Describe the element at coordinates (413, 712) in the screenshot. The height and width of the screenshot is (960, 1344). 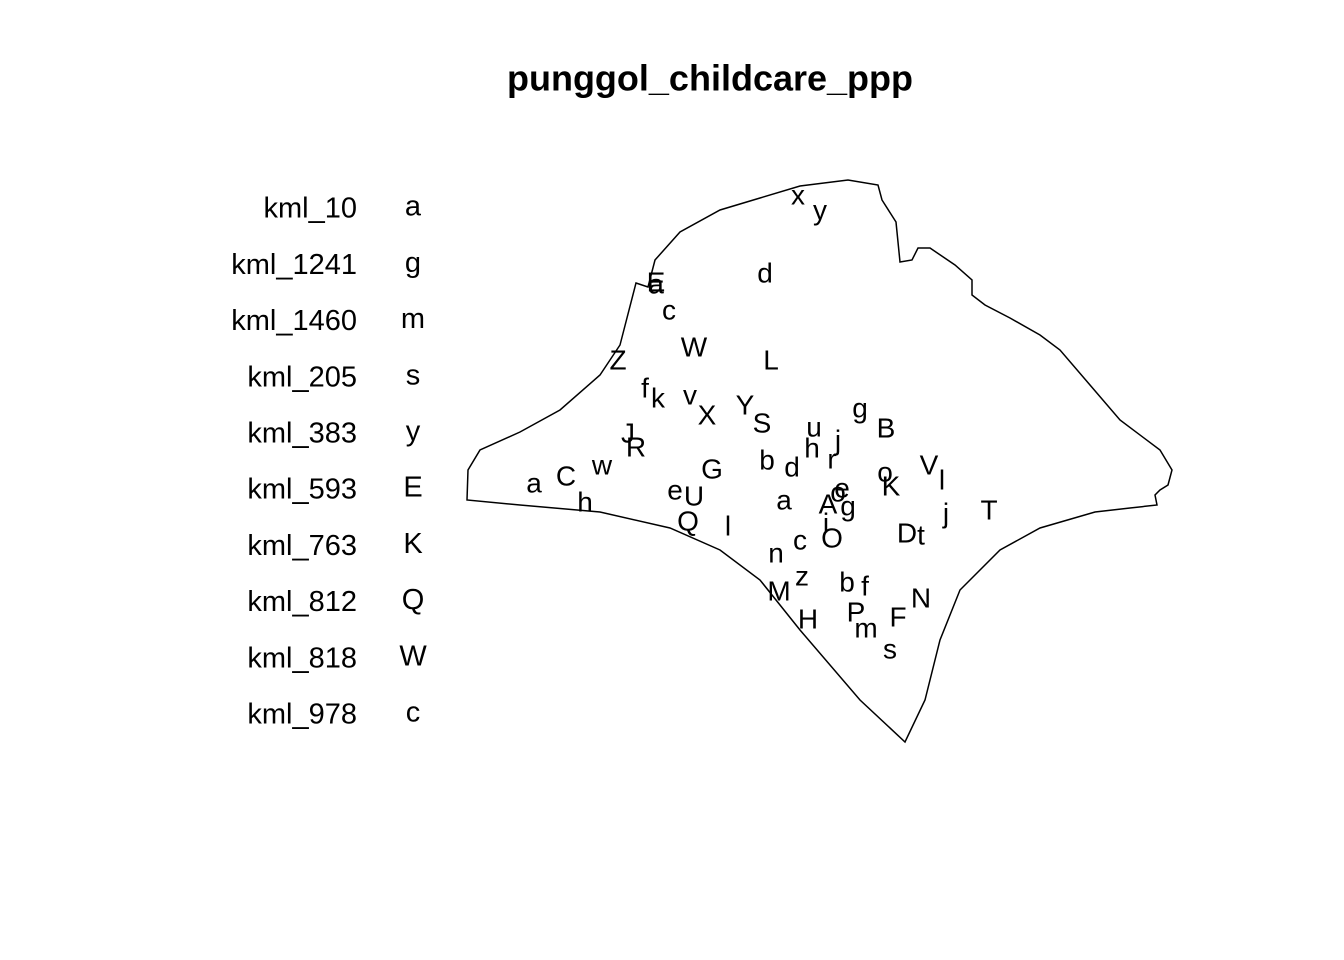
I see `legend-symbol: c` at that location.